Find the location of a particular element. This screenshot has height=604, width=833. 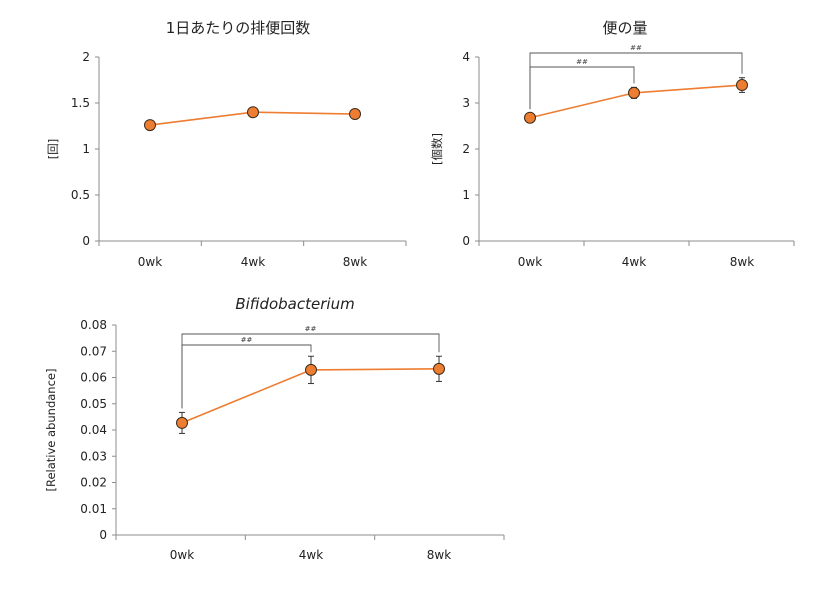

chart-title: Bifidobacterium is located at coordinates (294, 304).